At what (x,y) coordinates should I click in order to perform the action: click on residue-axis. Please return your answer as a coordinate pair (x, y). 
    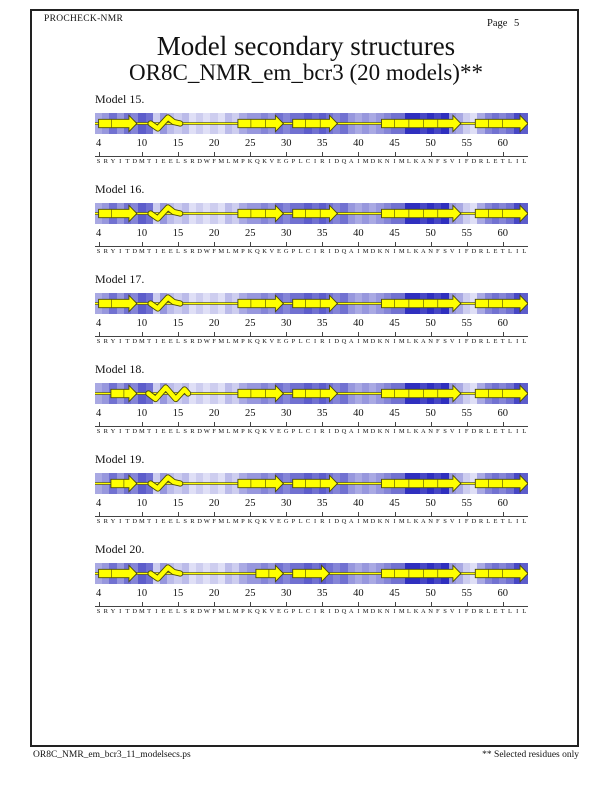
    Looking at the image, I should click on (311, 154).